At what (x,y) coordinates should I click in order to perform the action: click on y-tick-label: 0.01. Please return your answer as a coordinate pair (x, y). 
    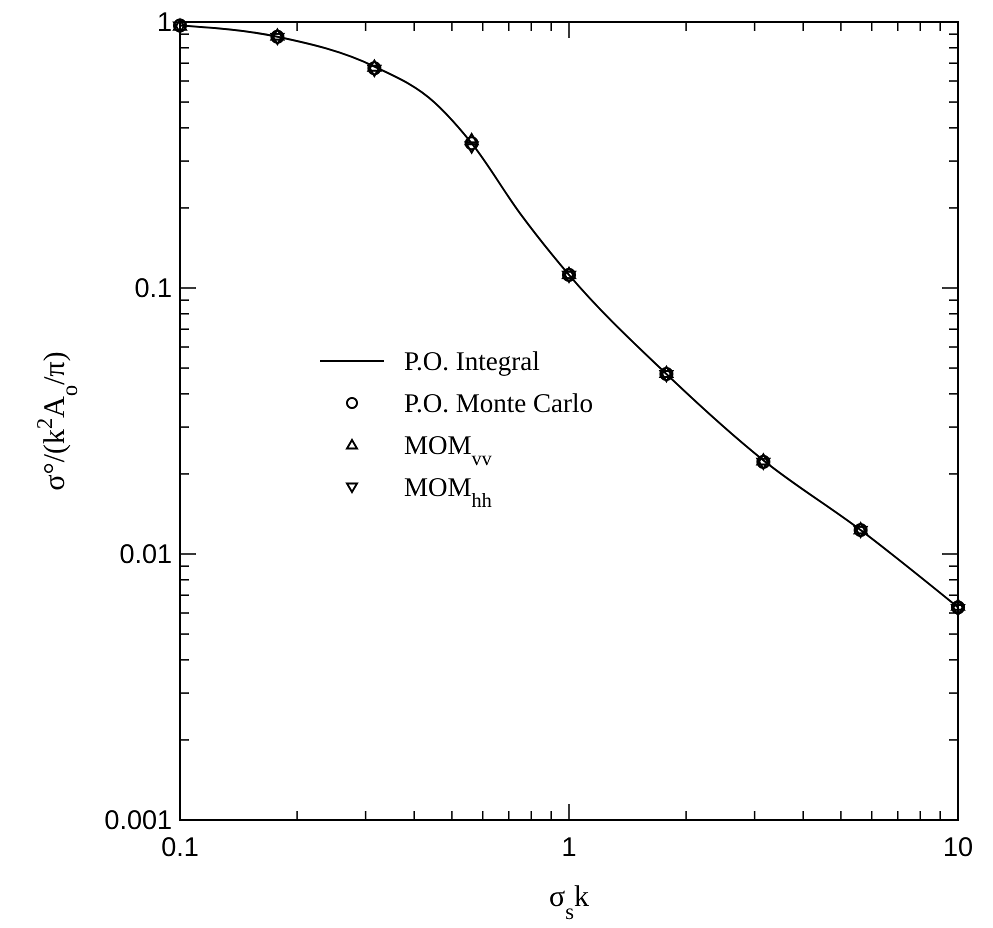
    Looking at the image, I should click on (145, 554).